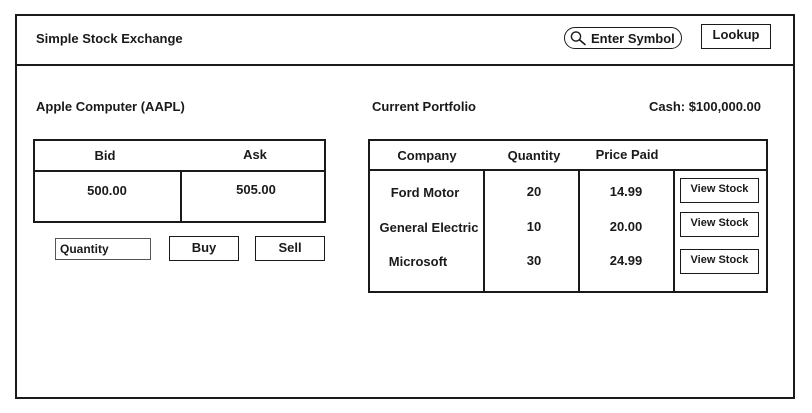 Image resolution: width=812 pixels, height=413 pixels. I want to click on symbol-search, so click(623, 38).